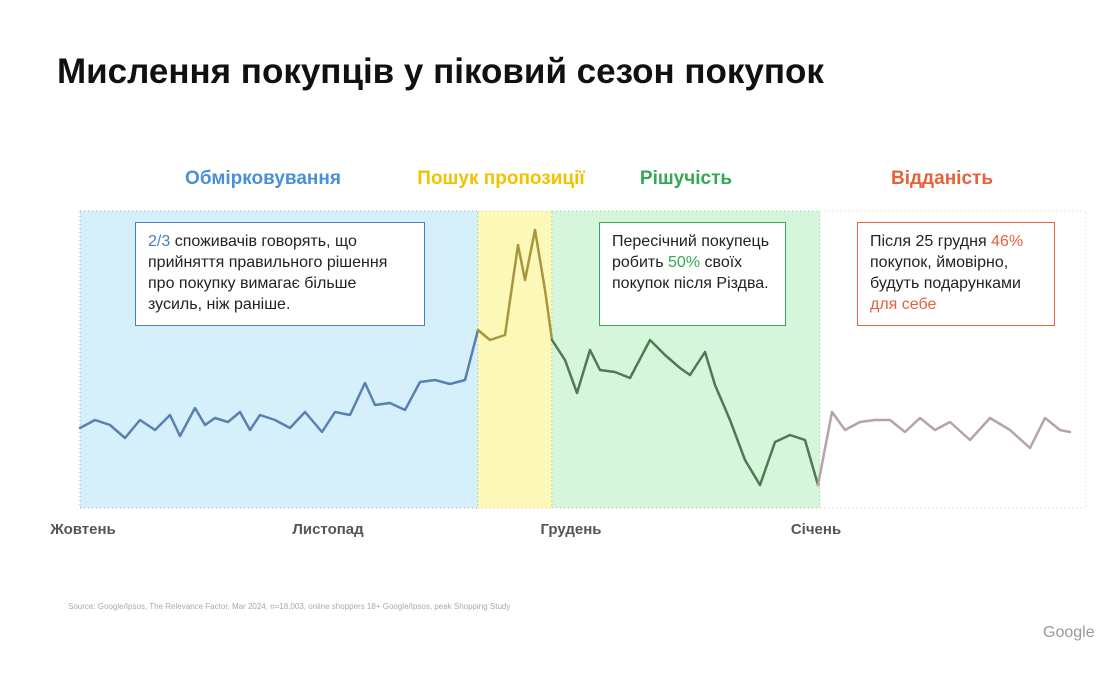 The width and height of the screenshot is (1120, 678). Describe the element at coordinates (903, 304) in the screenshot. I see `highlight: для себе` at that location.